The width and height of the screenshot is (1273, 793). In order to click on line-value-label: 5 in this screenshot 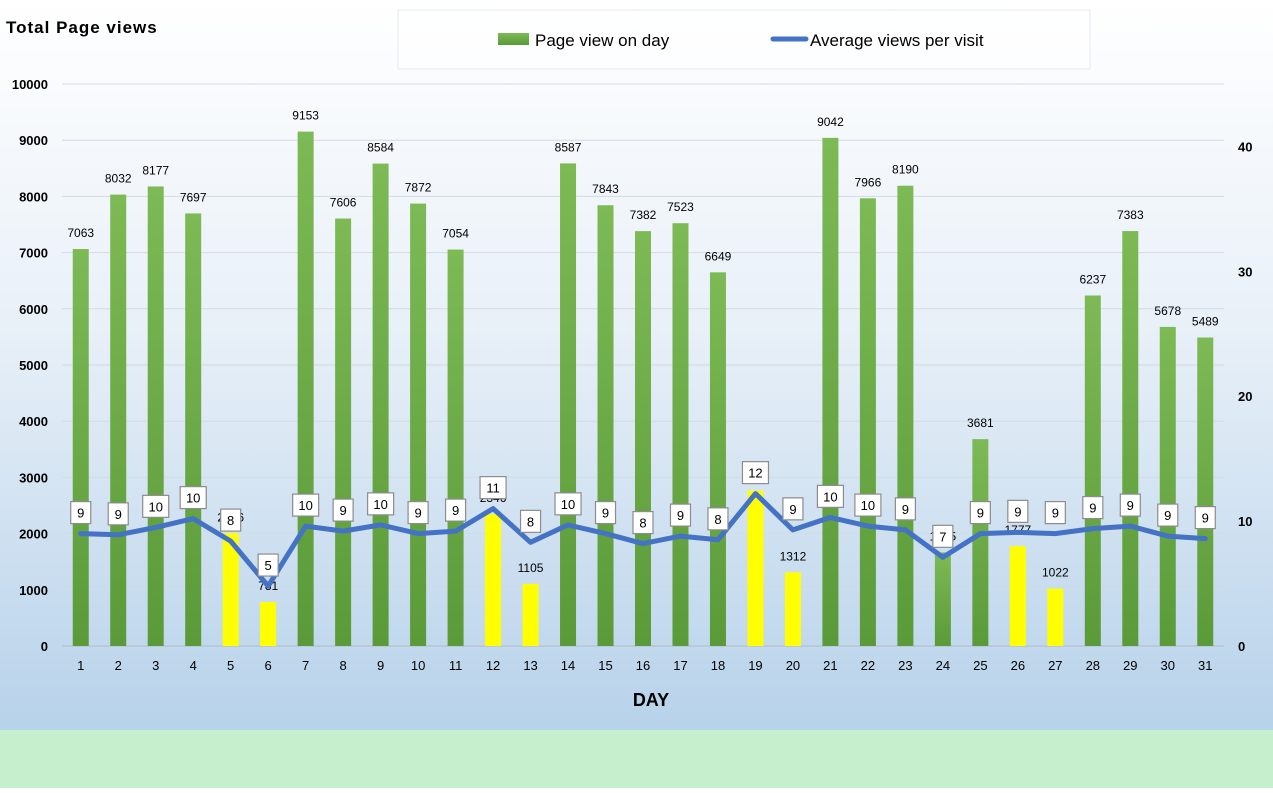, I will do `click(268, 565)`.